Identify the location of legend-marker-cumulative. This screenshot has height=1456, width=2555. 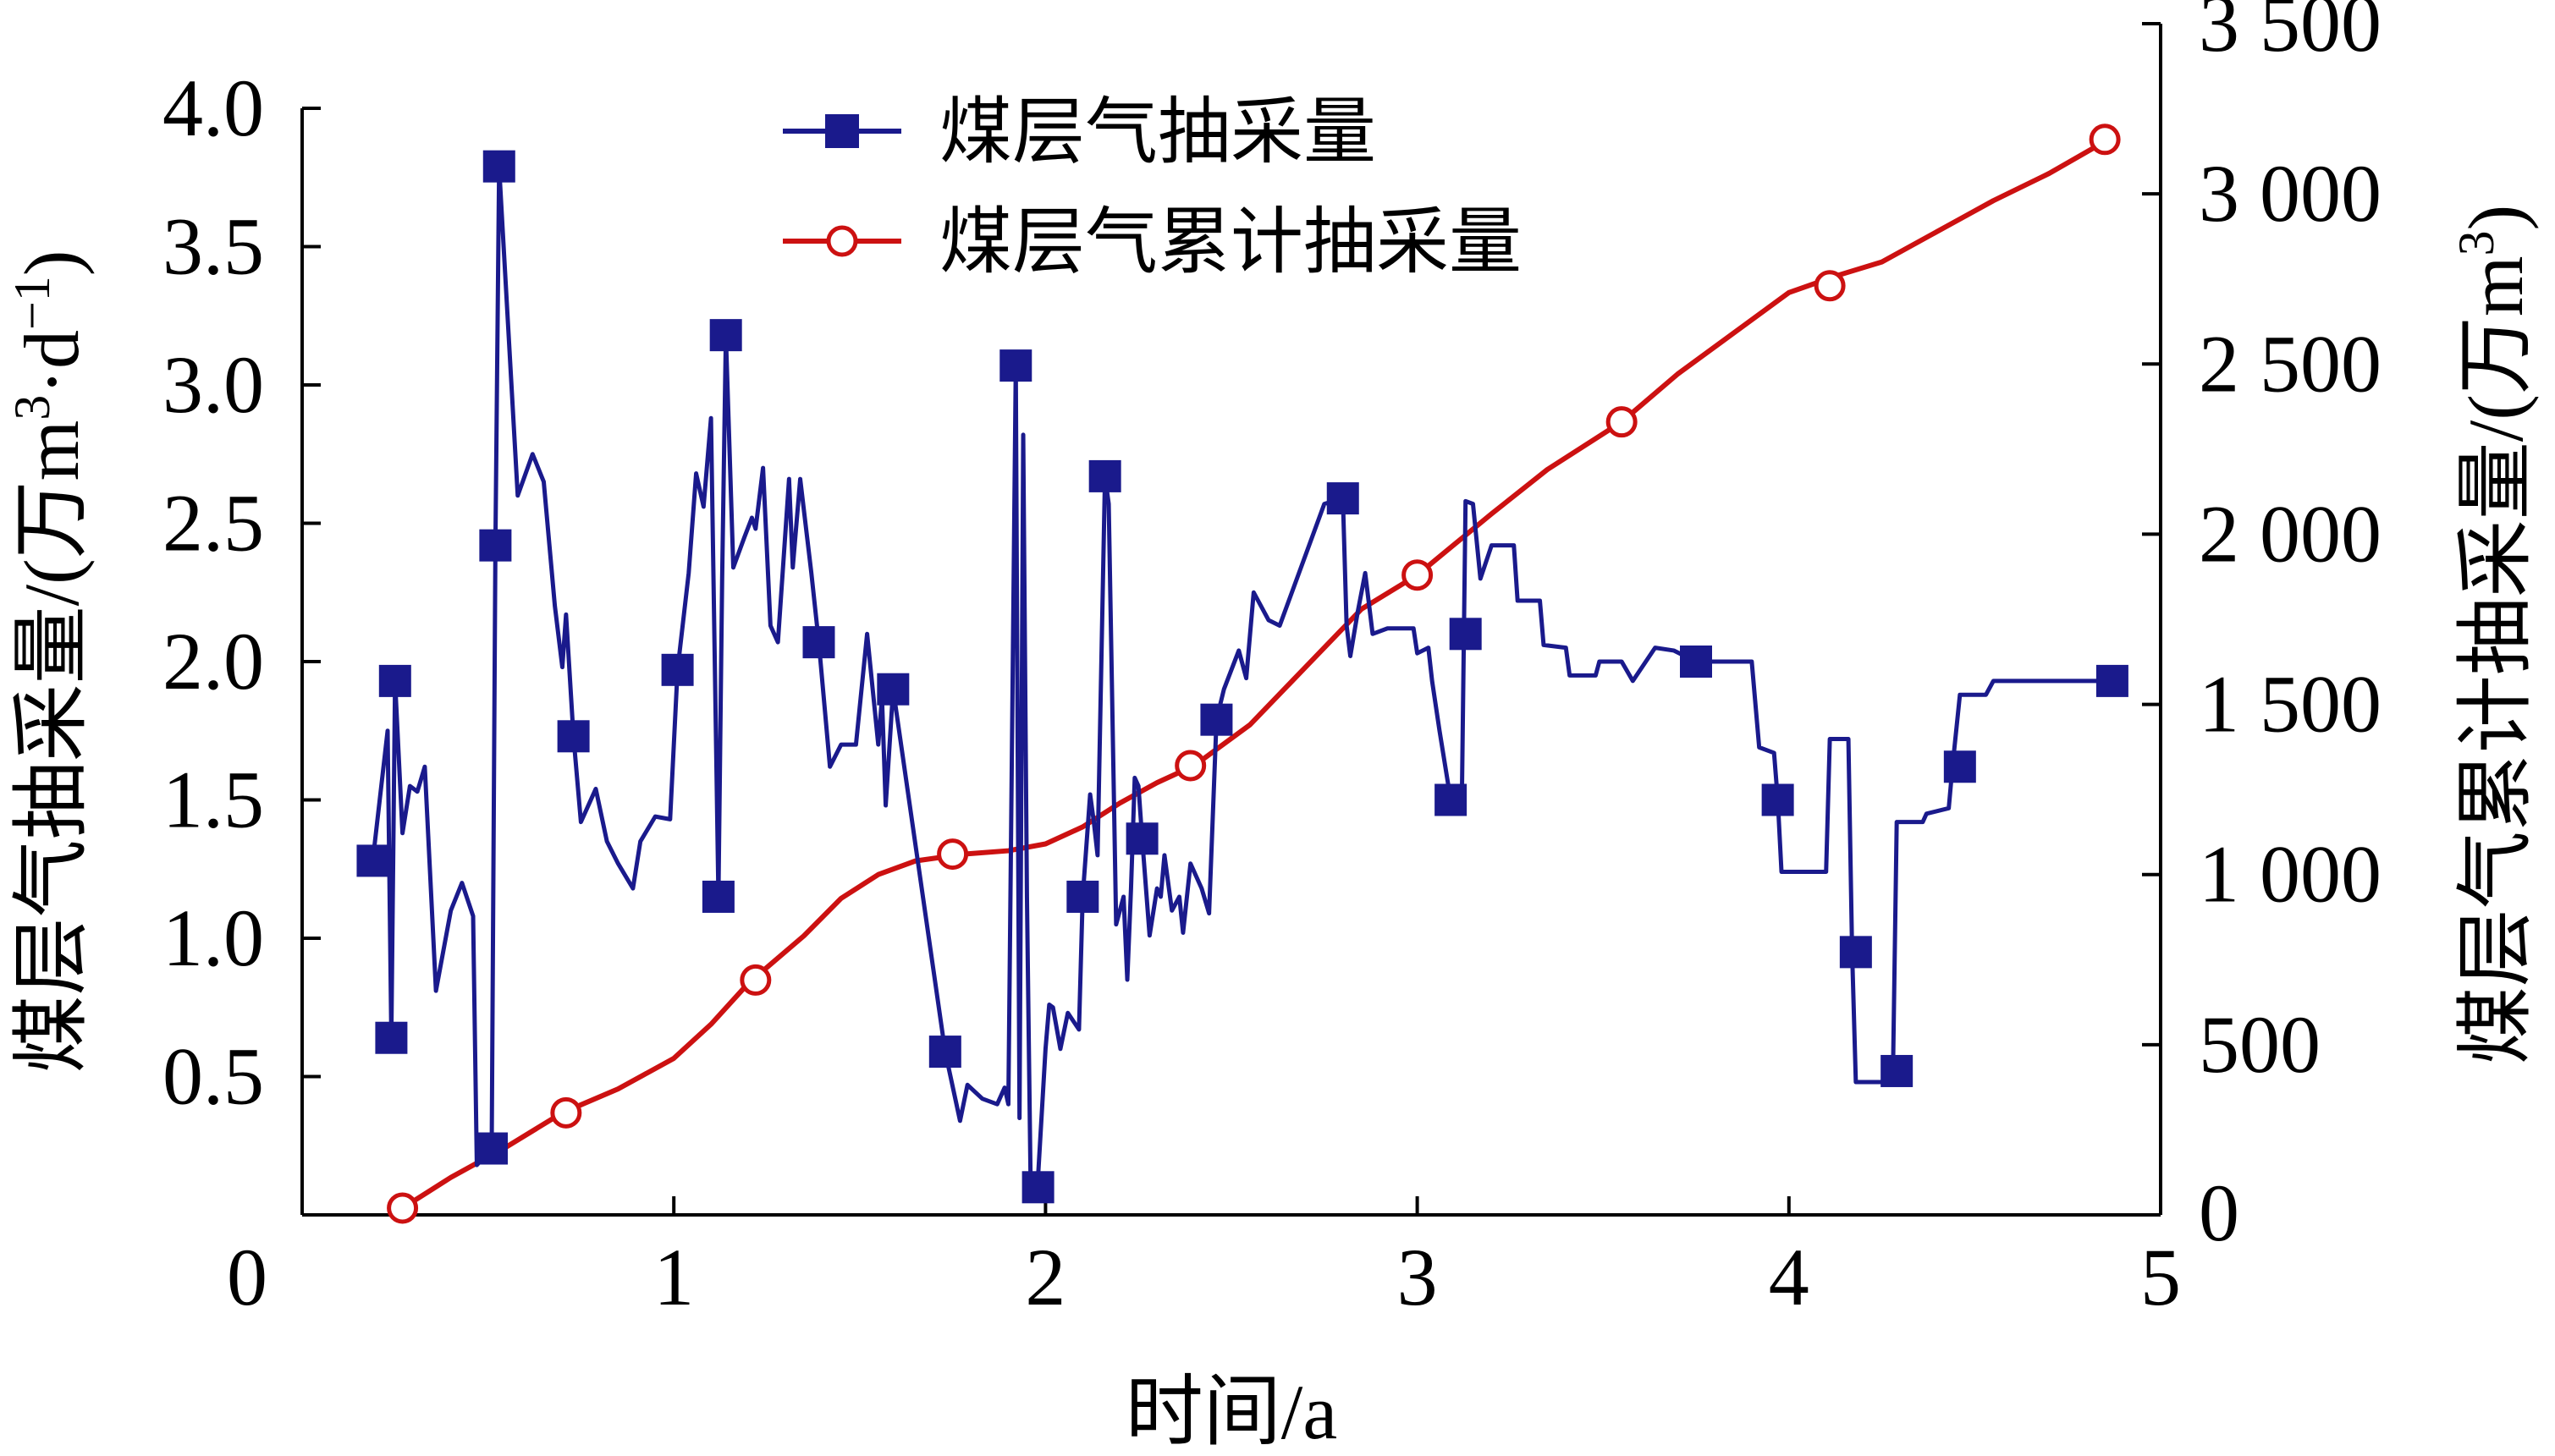
(842, 241).